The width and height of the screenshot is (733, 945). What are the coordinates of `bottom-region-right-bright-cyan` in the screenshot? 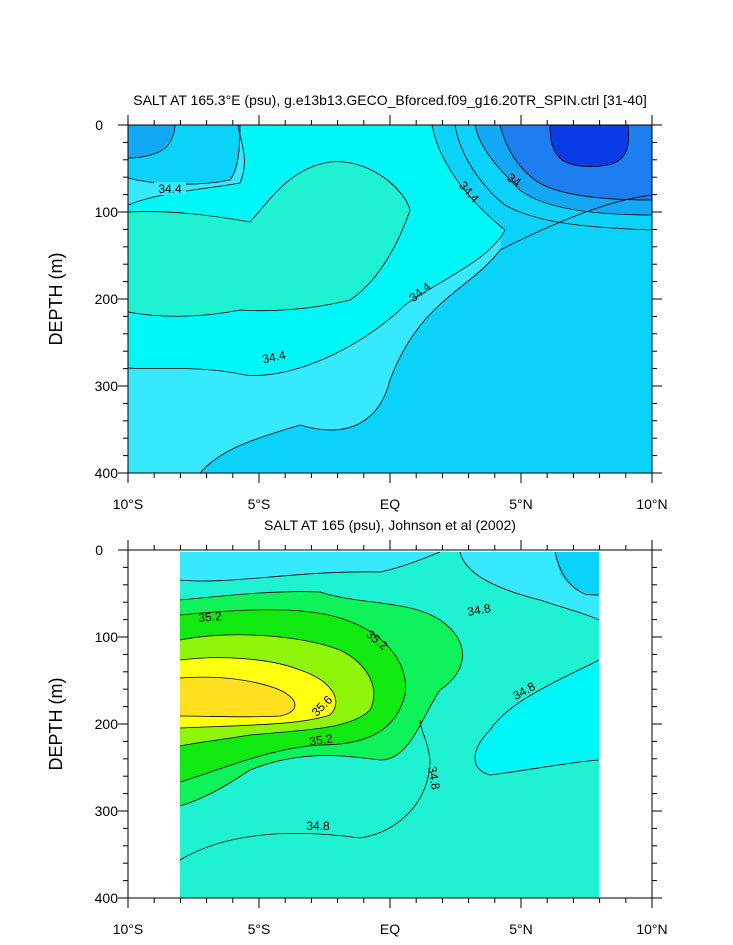 It's located at (537, 717).